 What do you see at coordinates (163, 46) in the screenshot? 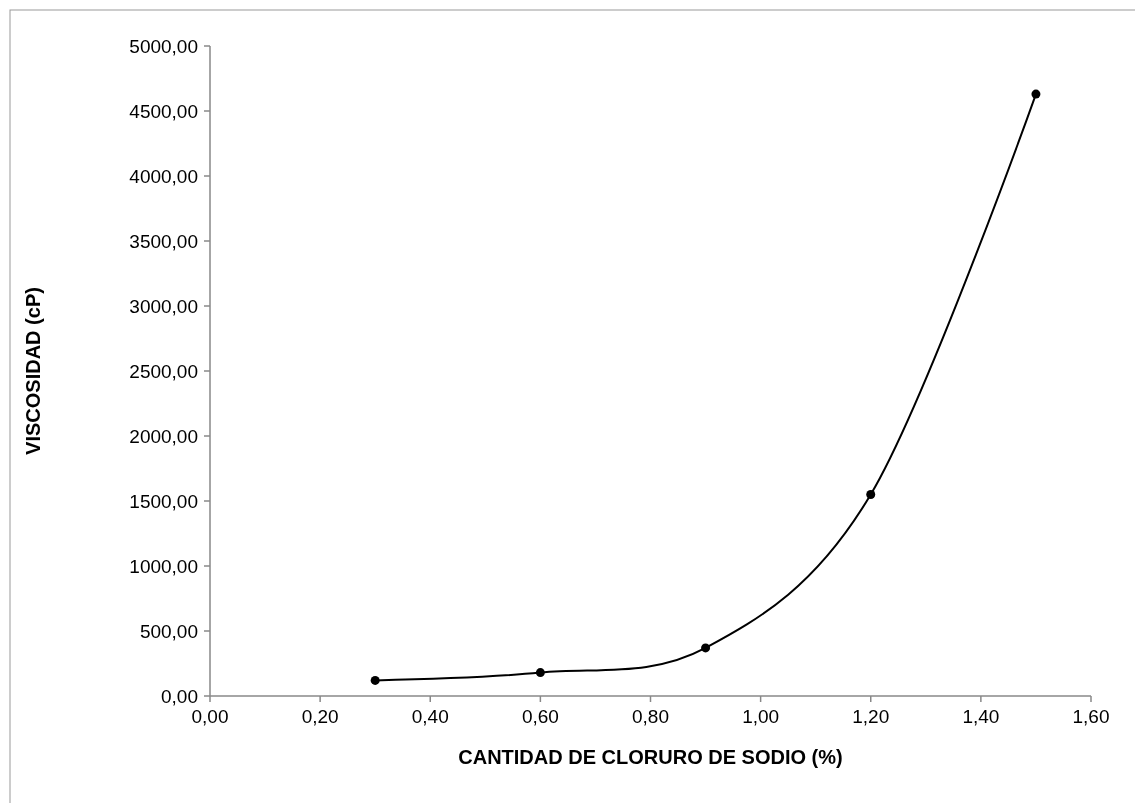
I see `y-tick-label: 5000,00` at bounding box center [163, 46].